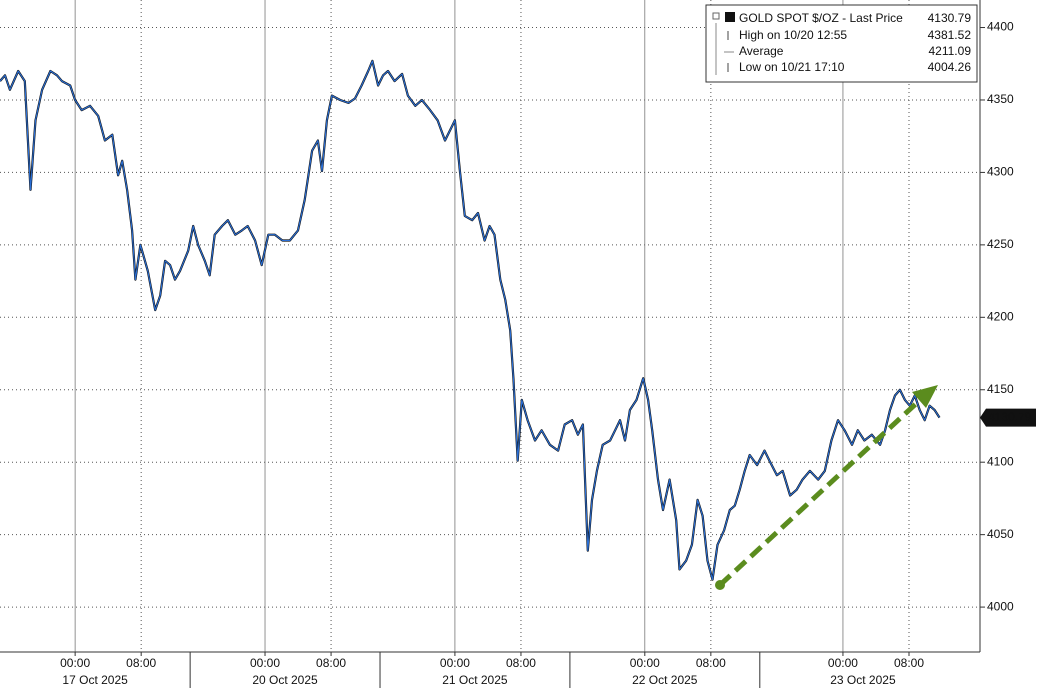 This screenshot has width=1037, height=688. Describe the element at coordinates (1000, 316) in the screenshot. I see `y-tick-label: 4200` at that location.